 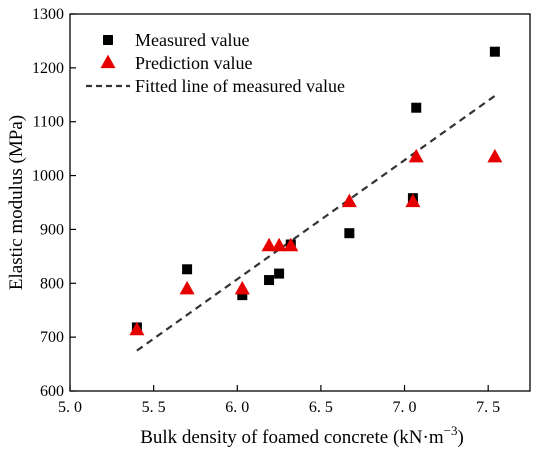 What do you see at coordinates (48, 68) in the screenshot?
I see `y-tick-label: 1200` at bounding box center [48, 68].